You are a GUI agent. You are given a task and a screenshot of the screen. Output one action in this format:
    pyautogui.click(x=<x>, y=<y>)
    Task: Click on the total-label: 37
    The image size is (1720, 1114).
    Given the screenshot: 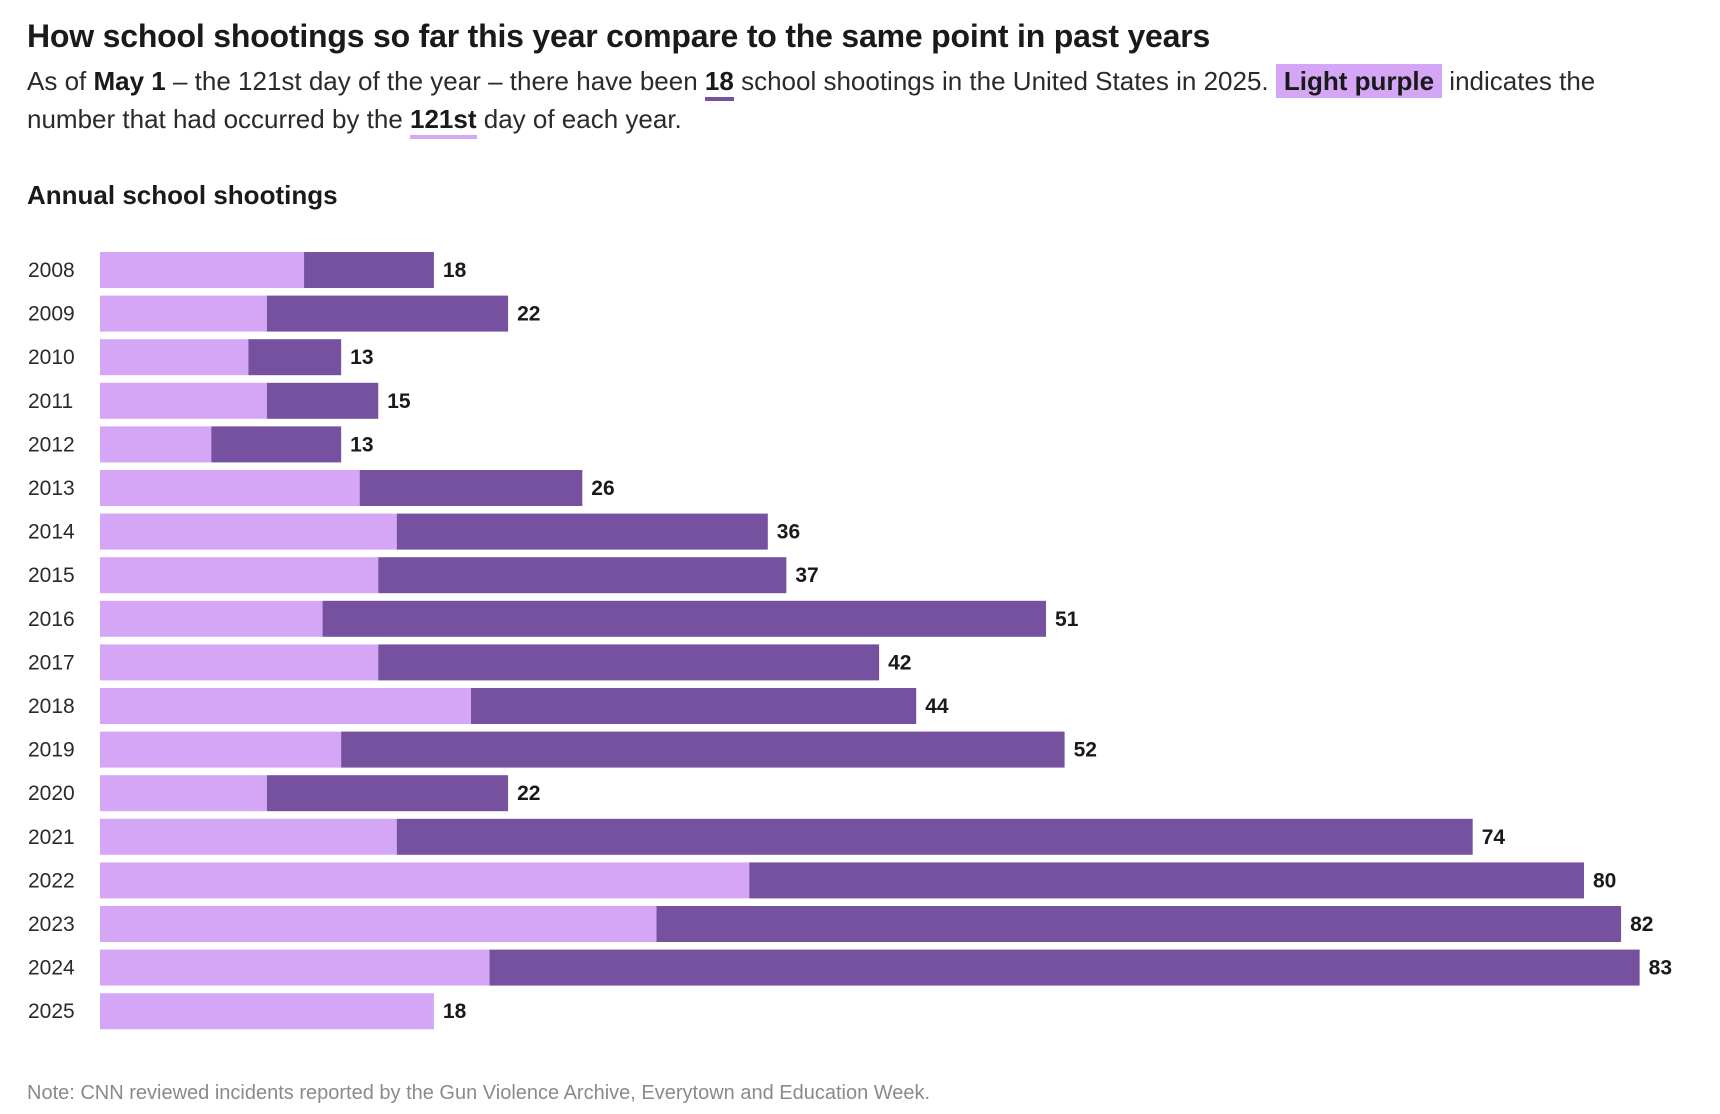 What is the action you would take?
    pyautogui.click(x=806, y=575)
    